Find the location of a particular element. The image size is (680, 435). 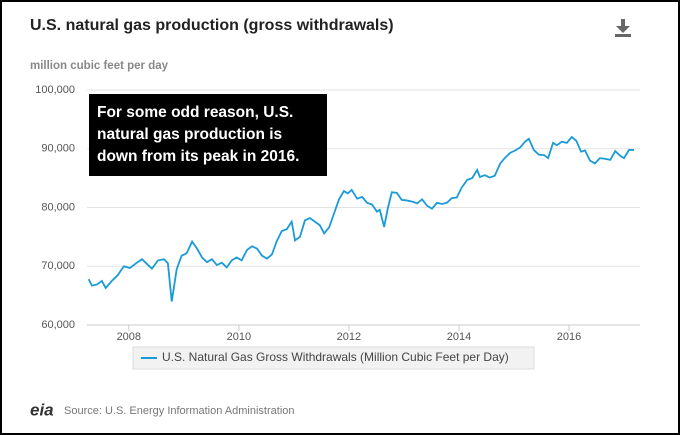

x-tick-label: 2014 is located at coordinates (459, 337).